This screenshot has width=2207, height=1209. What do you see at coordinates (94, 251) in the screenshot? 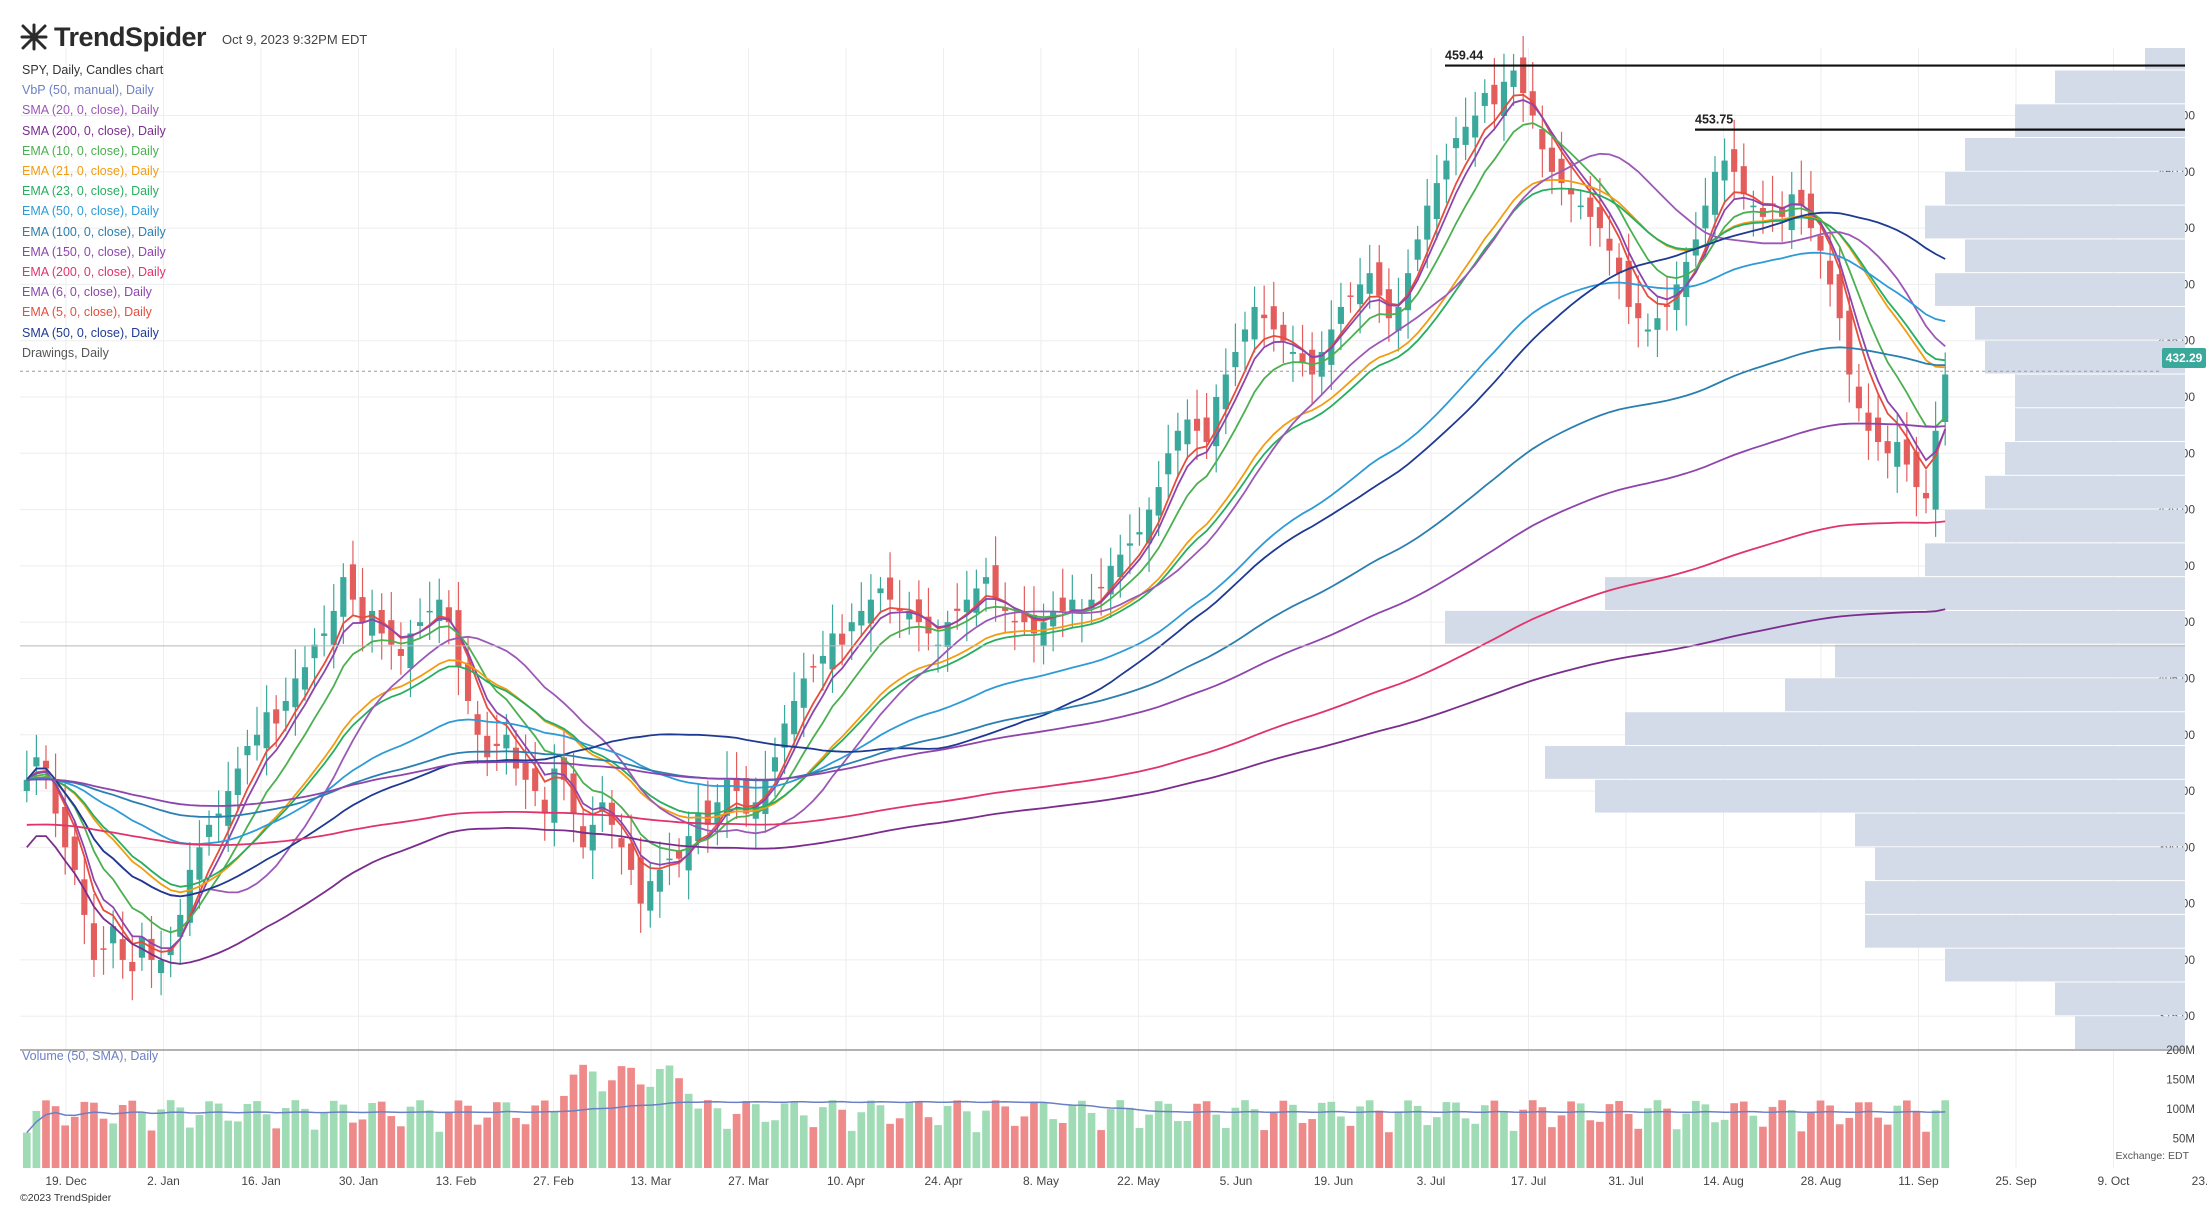
I see `legend-item: EMA (150, 0, close), Daily` at bounding box center [94, 251].